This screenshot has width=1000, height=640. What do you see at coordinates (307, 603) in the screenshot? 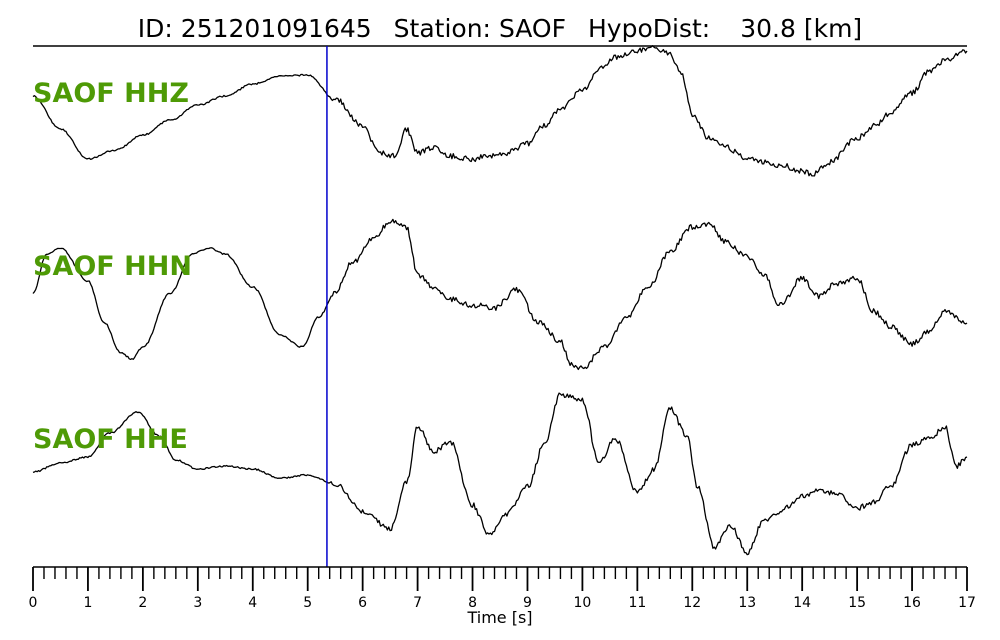
I see `x-tick-label: 5` at bounding box center [307, 603].